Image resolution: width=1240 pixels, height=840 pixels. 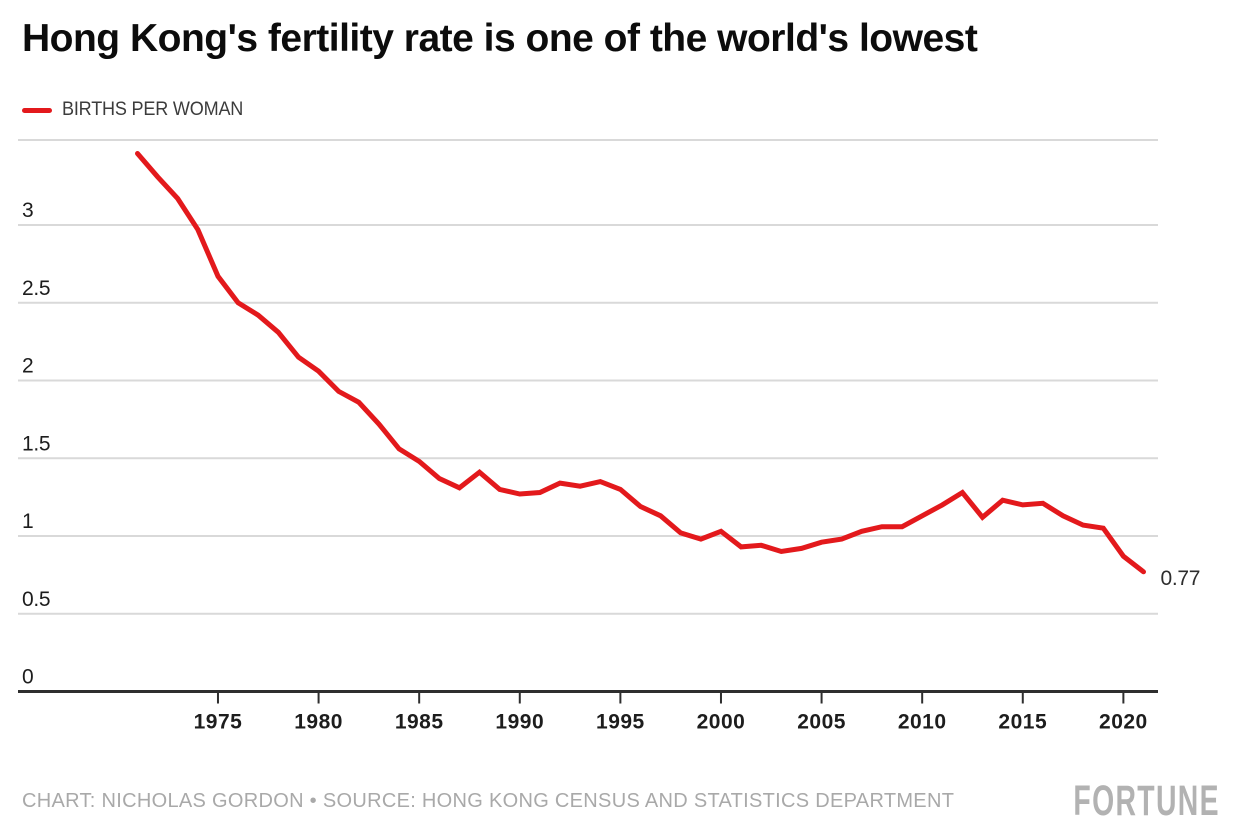 I want to click on x-tick-label: 2005, so click(x=821, y=722).